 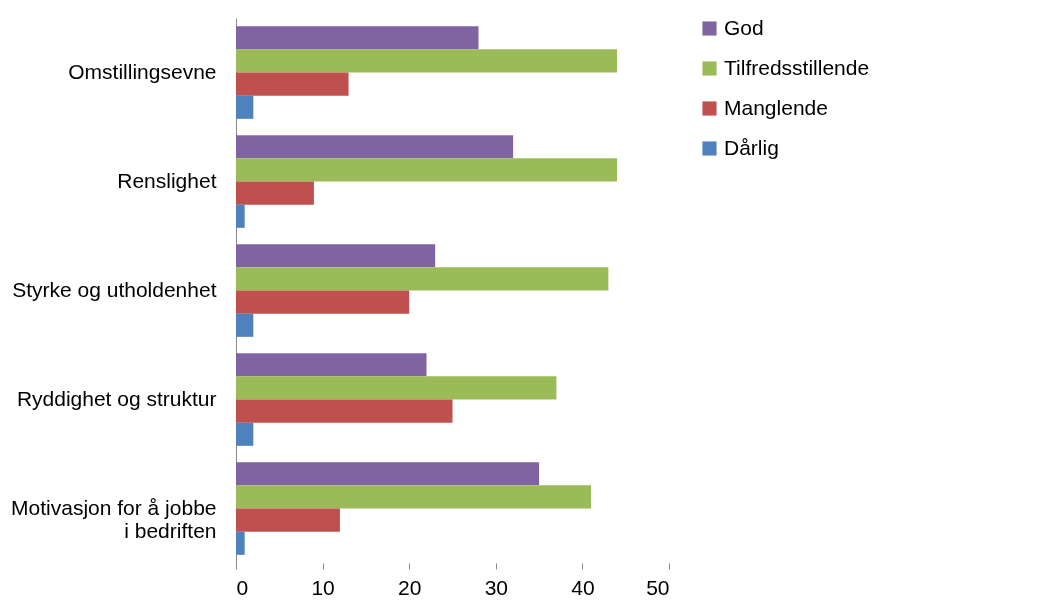 I want to click on y-tick-label: Ryddighet og struktur, so click(x=116, y=398).